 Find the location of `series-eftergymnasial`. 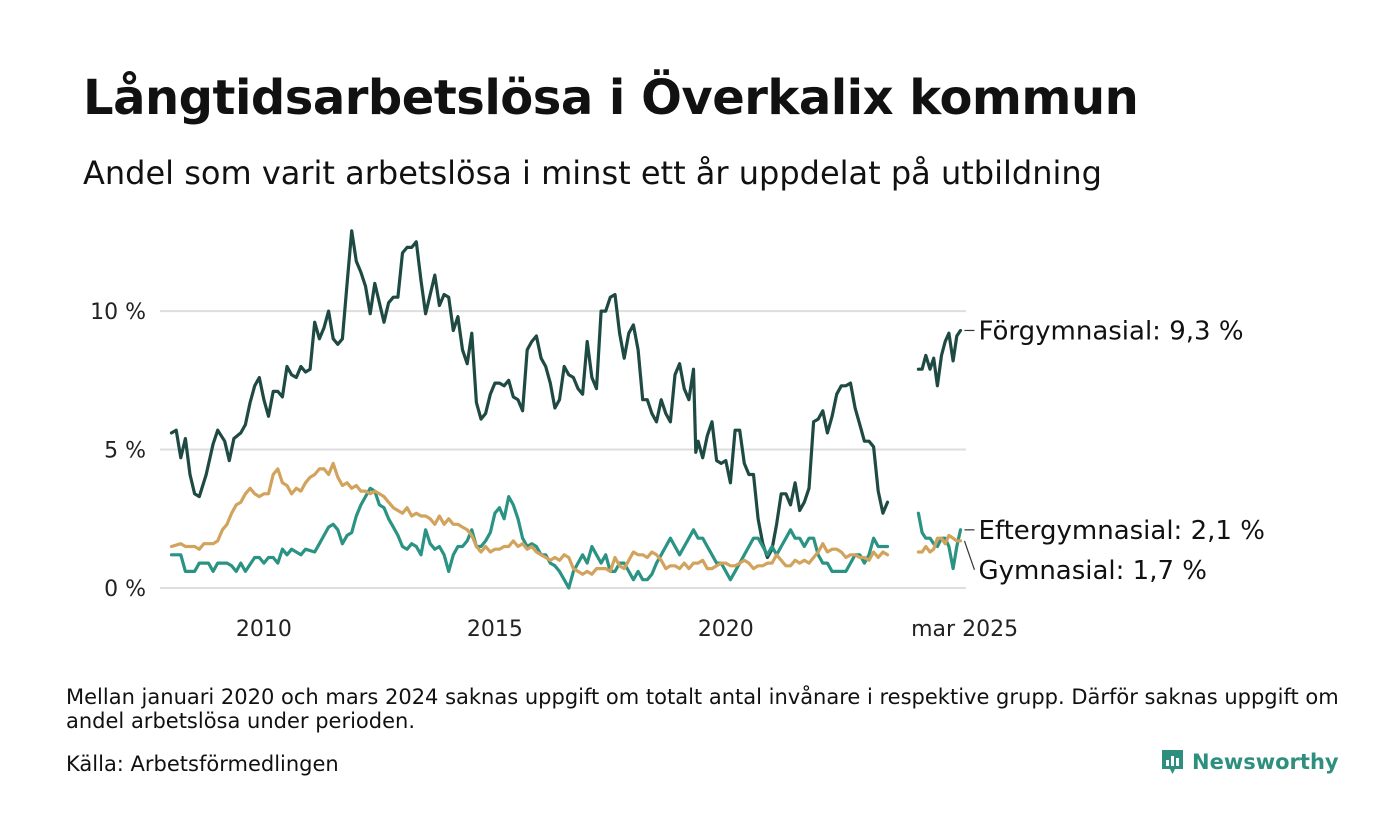

series-eftergymnasial is located at coordinates (566, 538).